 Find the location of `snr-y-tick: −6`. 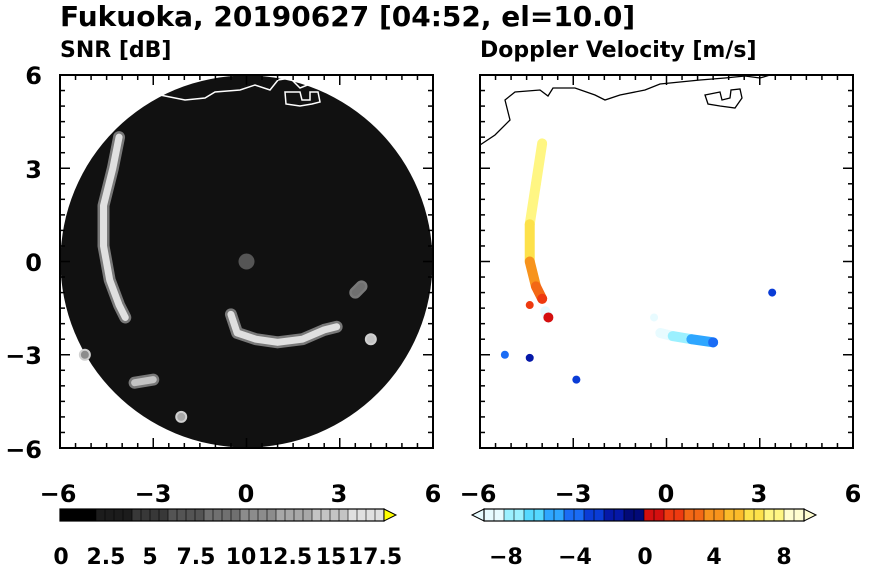

snr-y-tick: −6 is located at coordinates (23, 450).